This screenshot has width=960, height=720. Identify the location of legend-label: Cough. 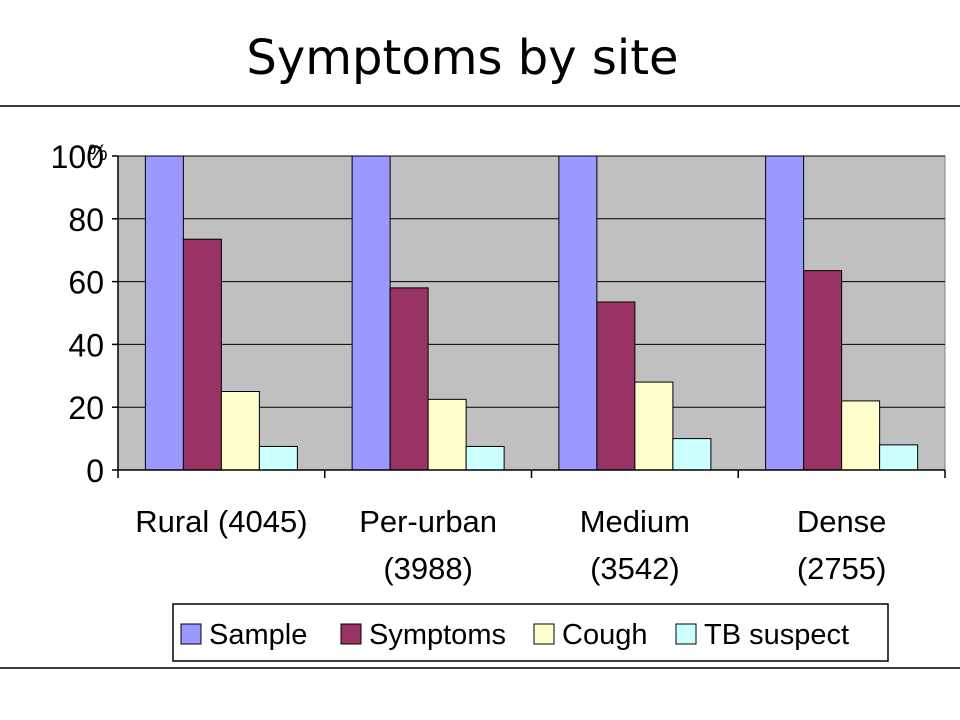
(604, 635).